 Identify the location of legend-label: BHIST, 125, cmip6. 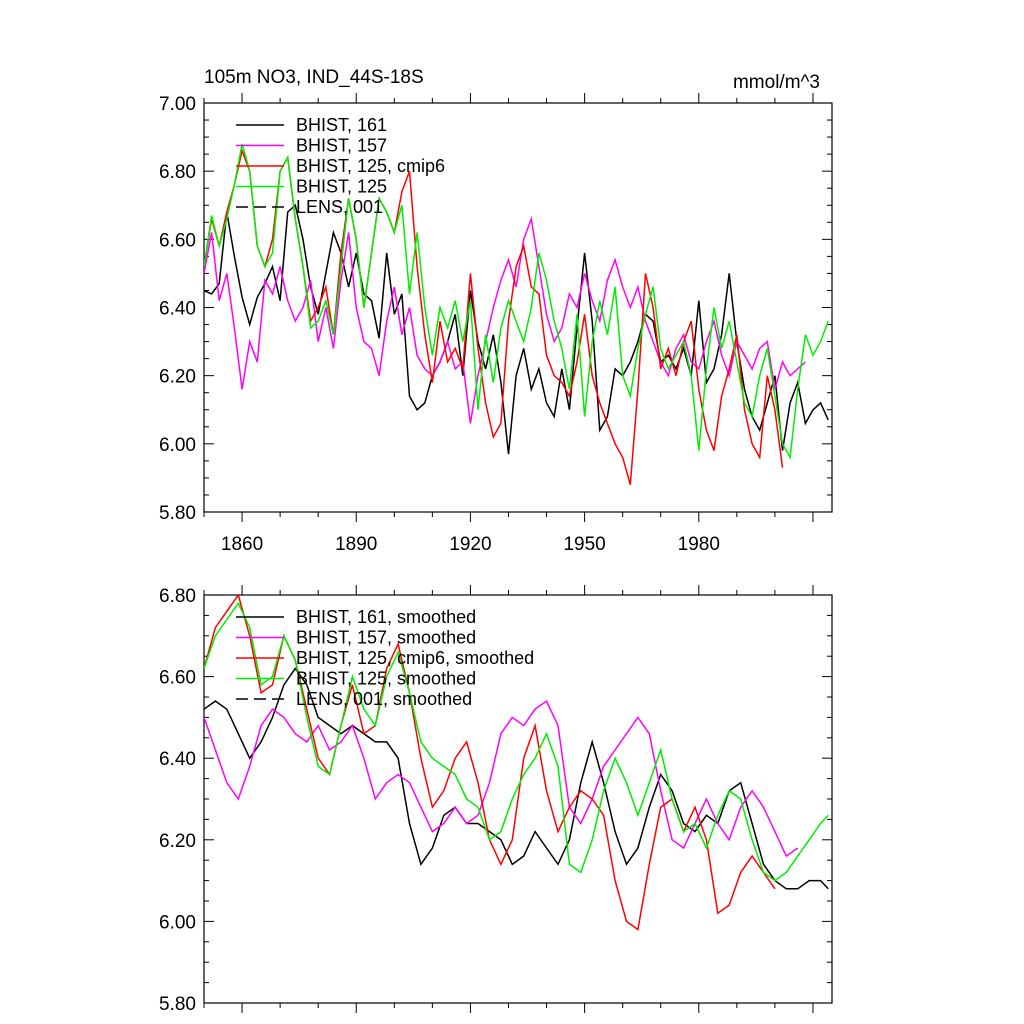
(370, 166).